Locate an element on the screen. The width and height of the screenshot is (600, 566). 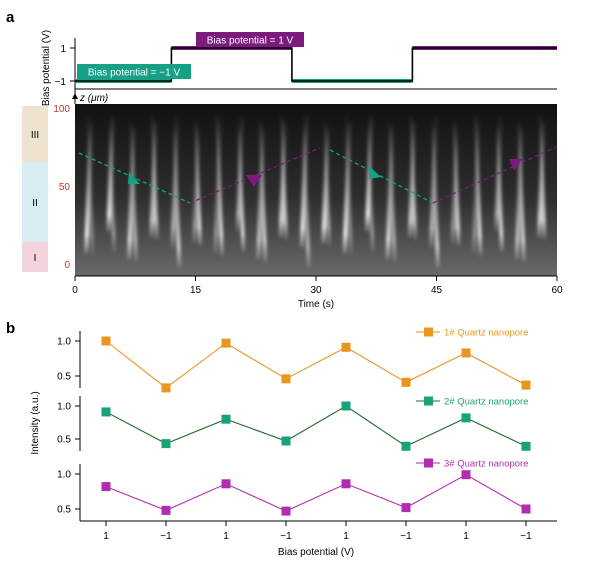
bias-neg-label-box is located at coordinates (134, 71).